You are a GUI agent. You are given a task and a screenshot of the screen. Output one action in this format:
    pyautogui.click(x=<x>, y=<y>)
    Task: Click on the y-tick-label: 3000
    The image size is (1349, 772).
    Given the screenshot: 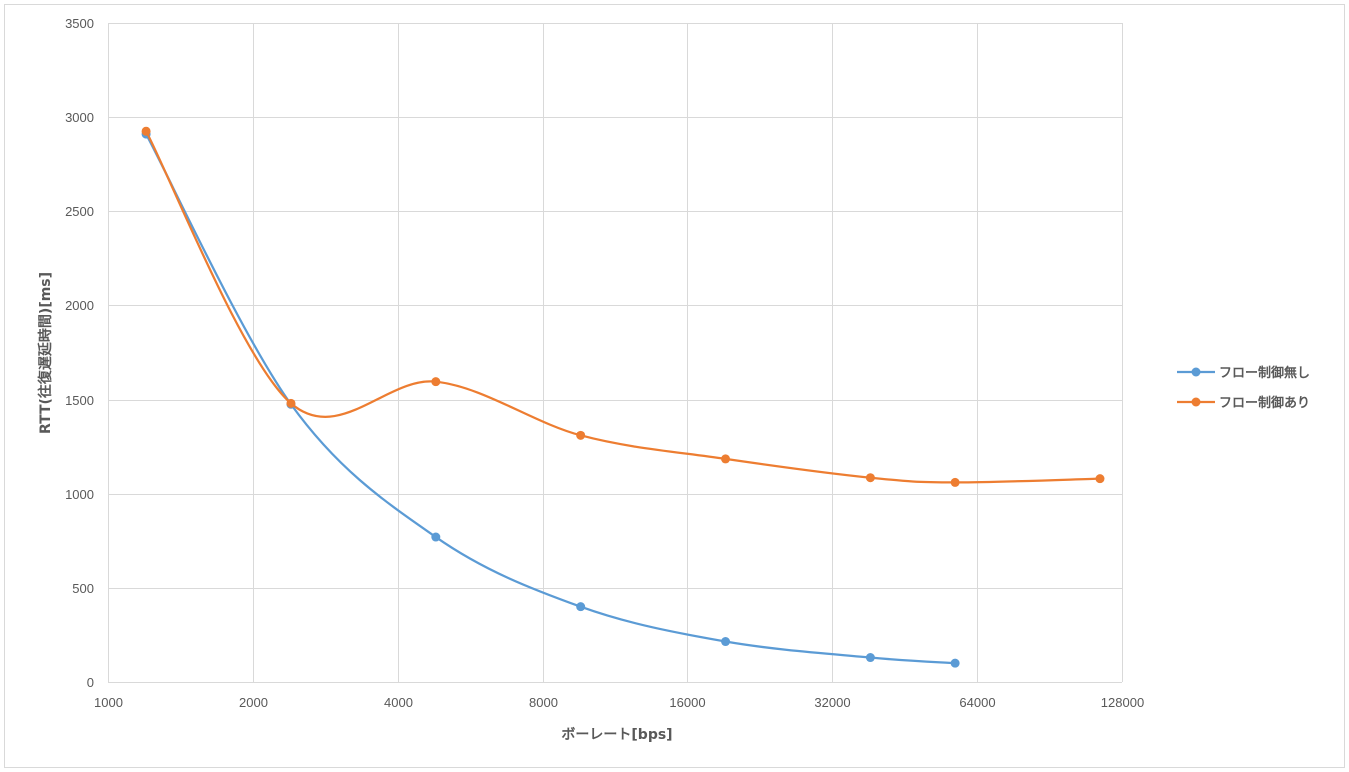 What is the action you would take?
    pyautogui.click(x=79, y=117)
    